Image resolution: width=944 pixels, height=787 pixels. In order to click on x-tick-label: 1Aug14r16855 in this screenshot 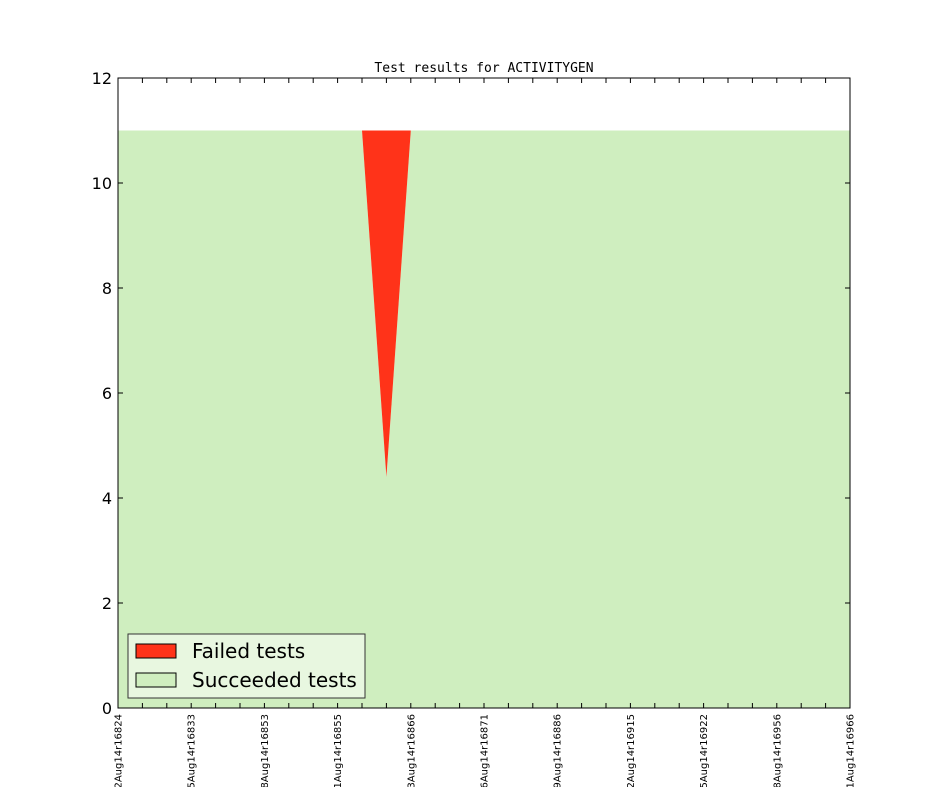, I will do `click(338, 750)`.